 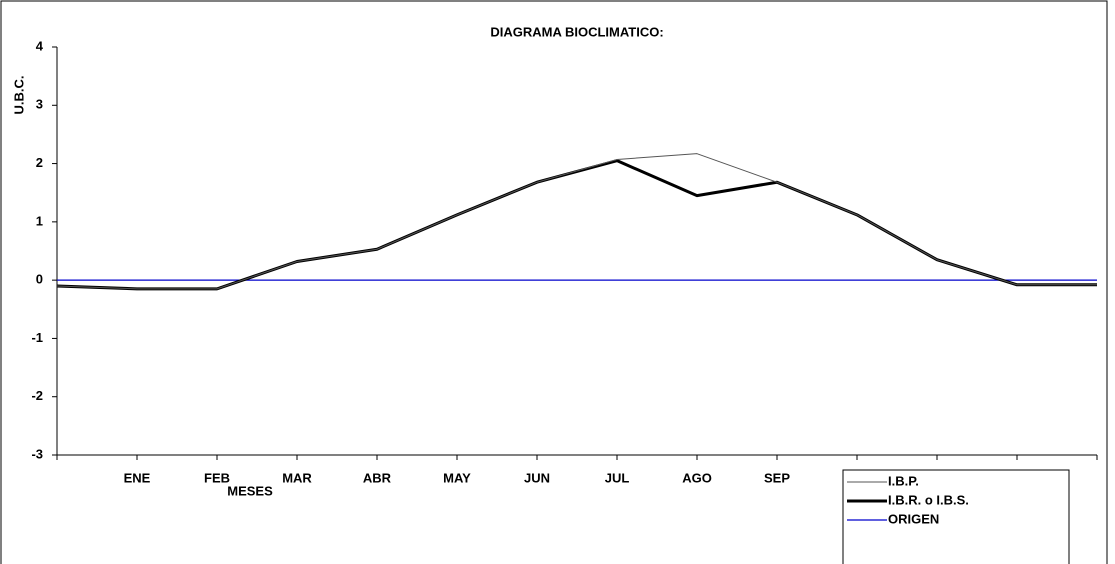 What do you see at coordinates (37, 395) in the screenshot?
I see `y-tick-label: -2` at bounding box center [37, 395].